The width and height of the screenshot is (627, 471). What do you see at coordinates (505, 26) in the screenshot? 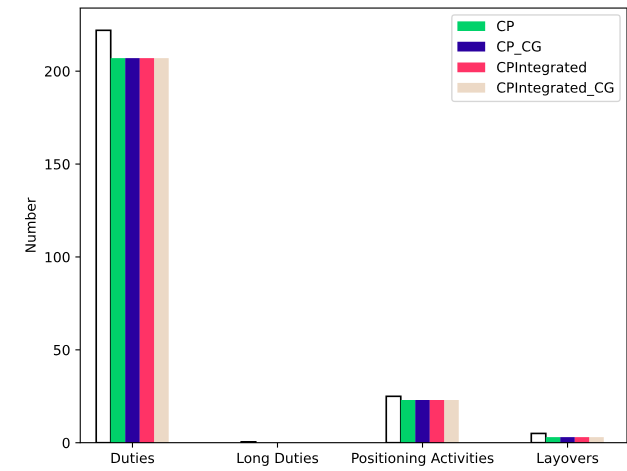
I see `legend-label: CP` at bounding box center [505, 26].